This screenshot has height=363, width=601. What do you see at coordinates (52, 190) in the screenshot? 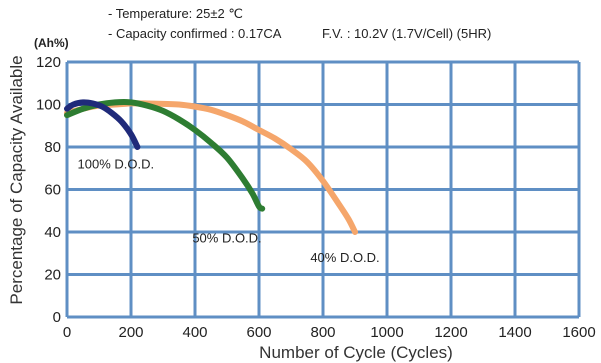
I see `y-tick-label: 60` at bounding box center [52, 190].